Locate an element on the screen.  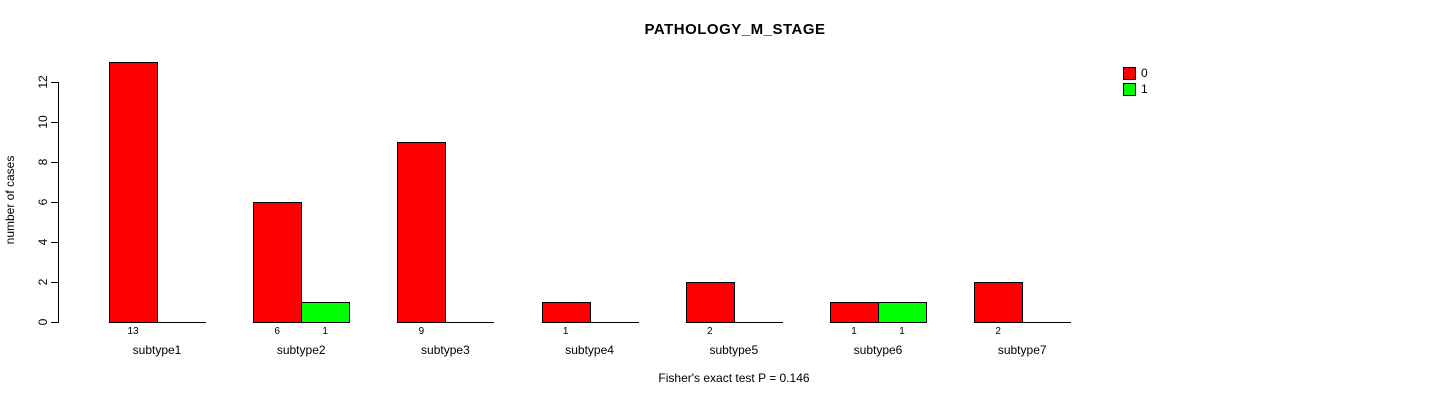
legend-item: 0 is located at coordinates (1135, 73).